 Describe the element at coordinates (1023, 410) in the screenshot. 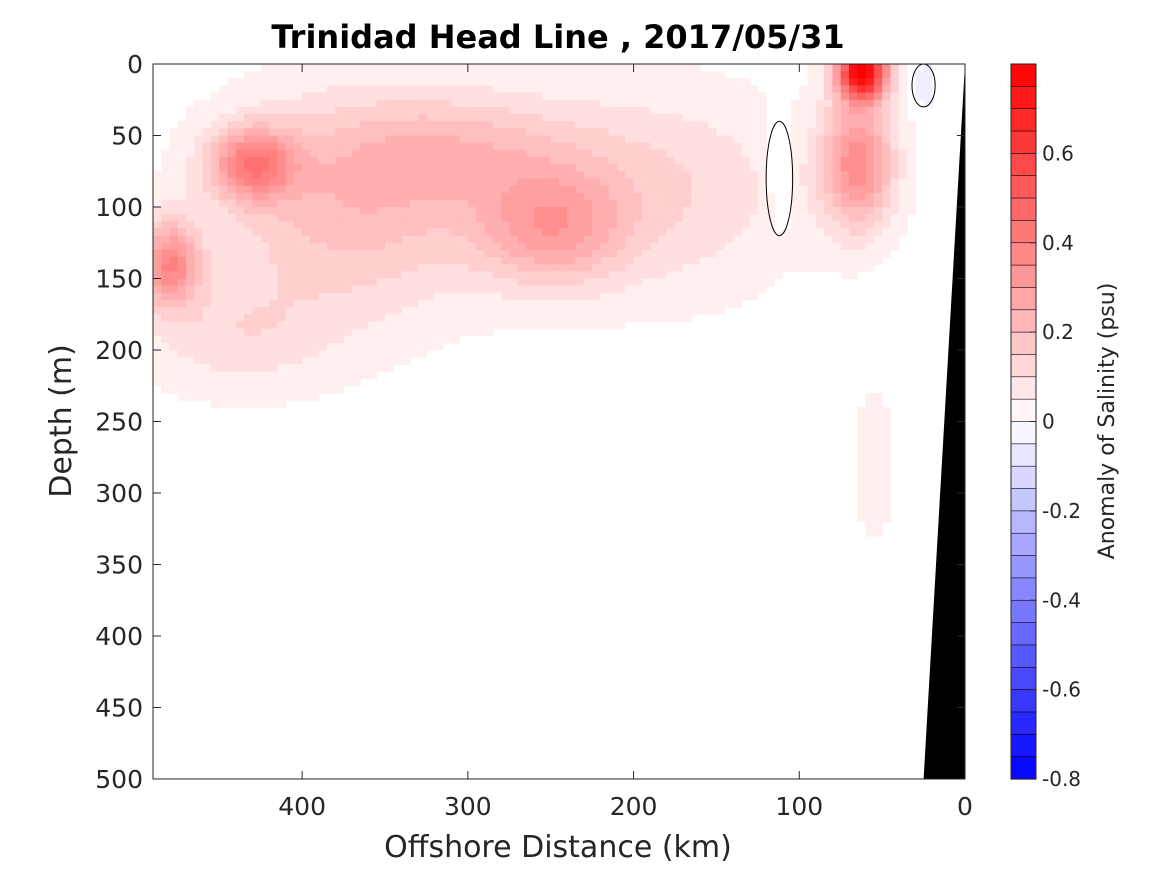

I see `colorbar-segment` at that location.